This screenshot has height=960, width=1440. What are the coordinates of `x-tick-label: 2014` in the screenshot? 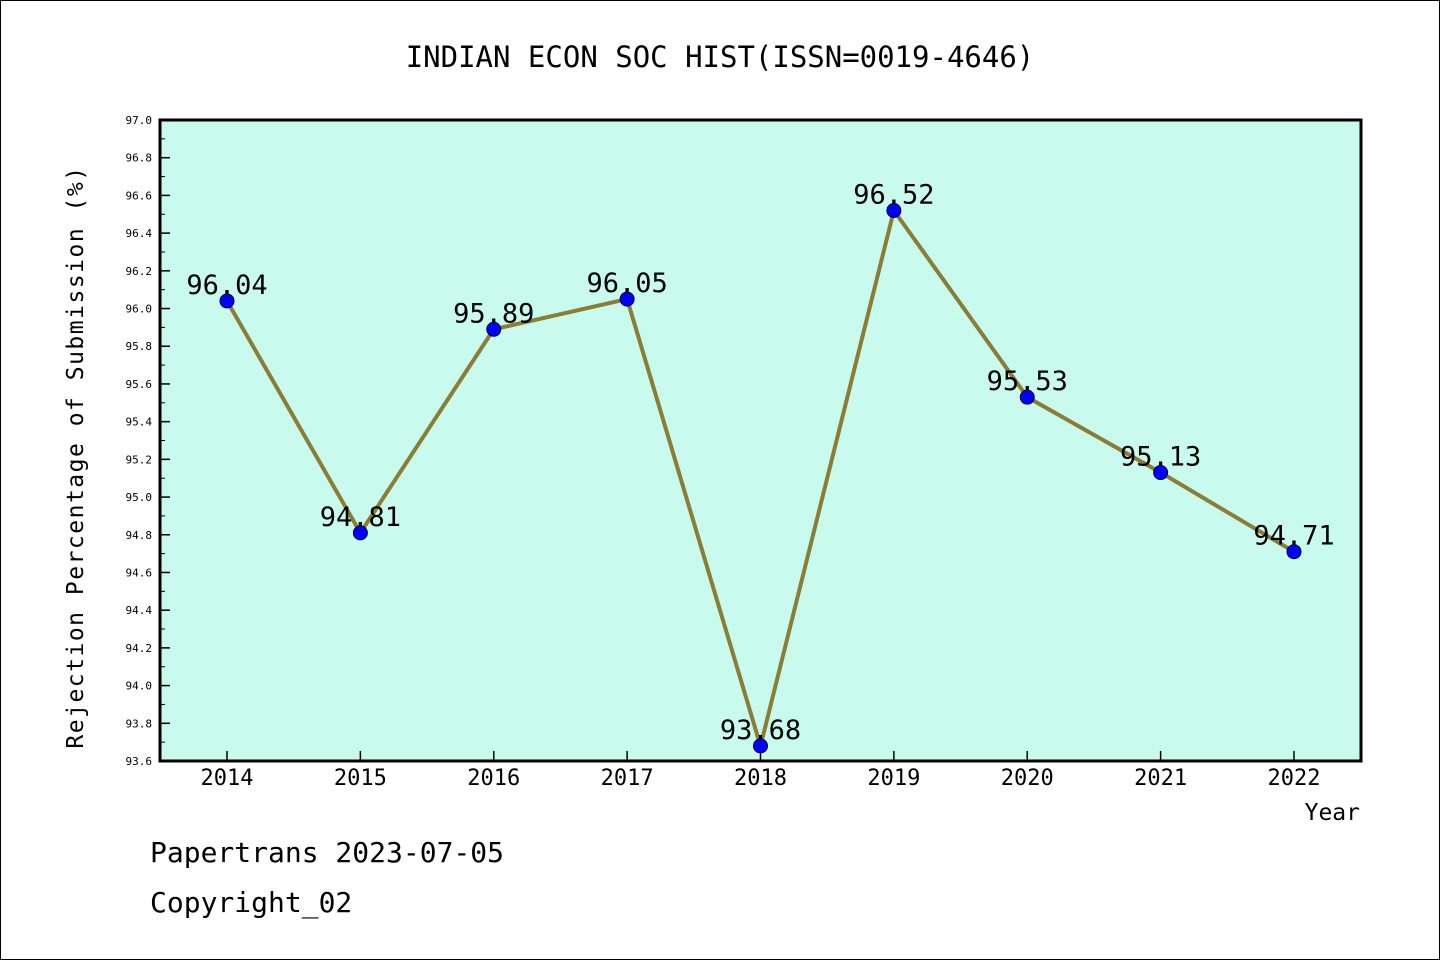 It's located at (227, 778).